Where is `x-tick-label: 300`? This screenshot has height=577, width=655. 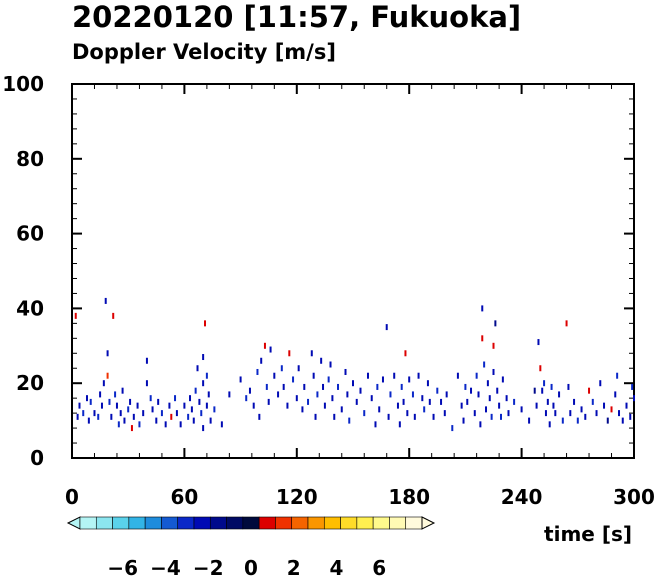 x-tick-label: 300 is located at coordinates (634, 497).